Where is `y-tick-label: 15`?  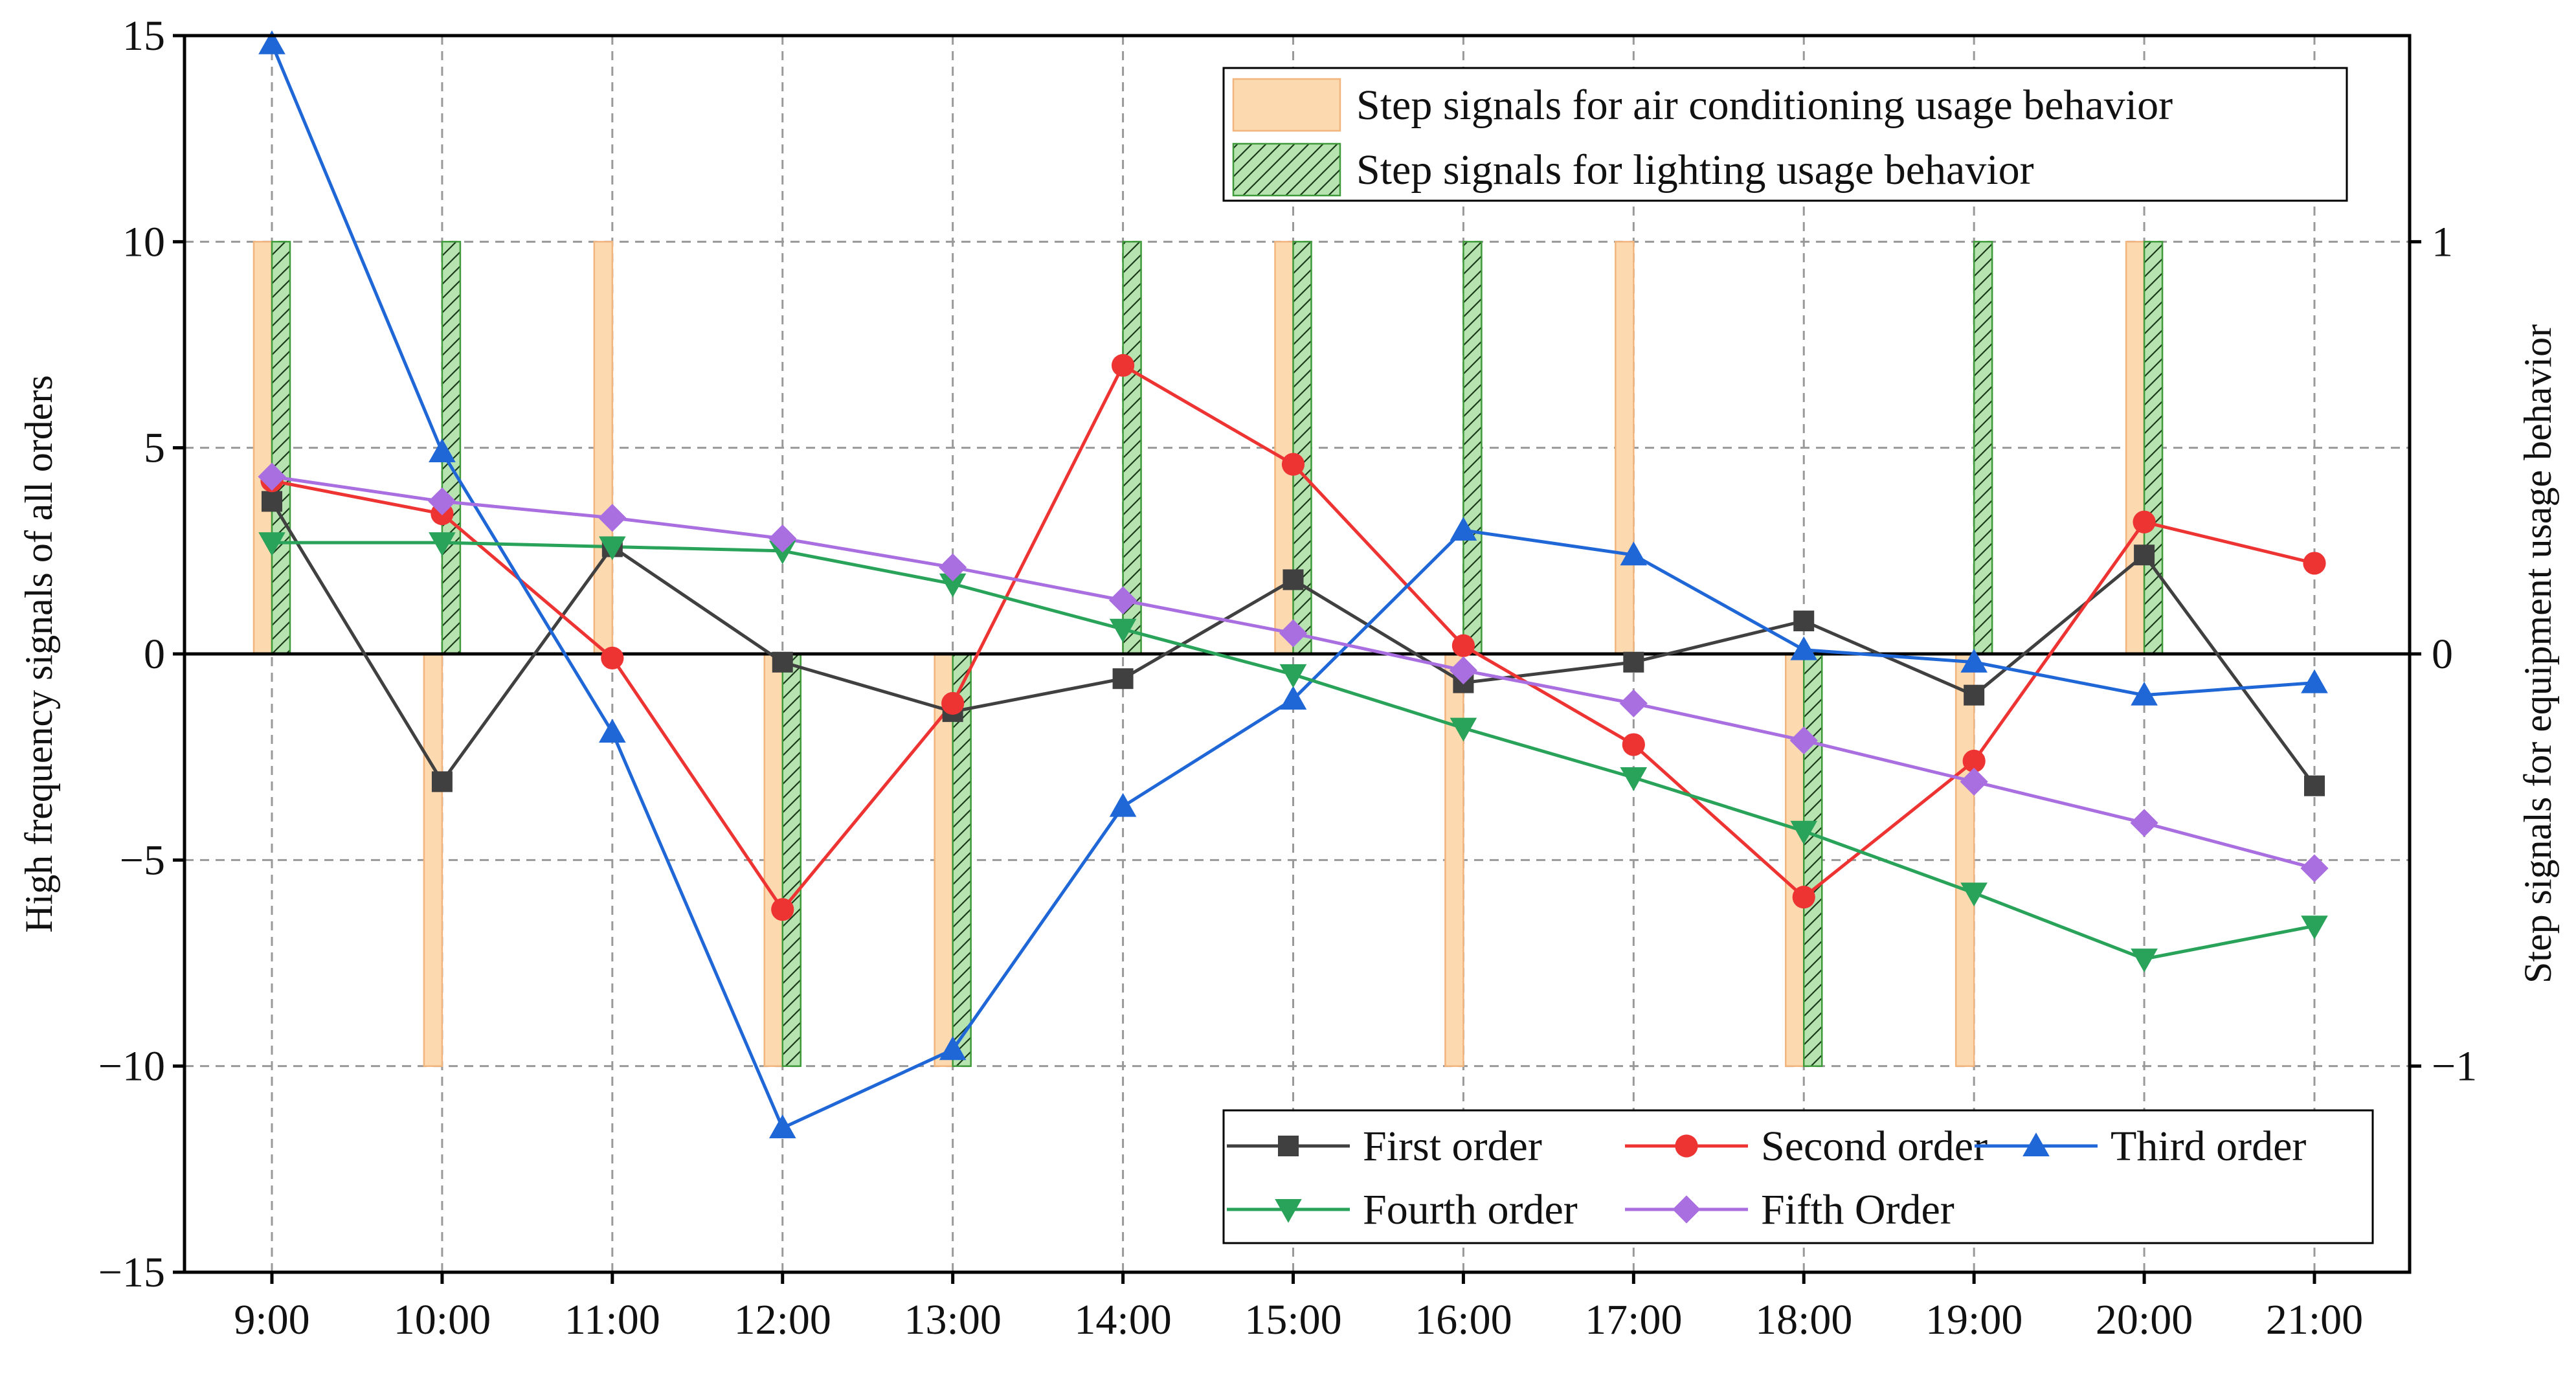 y-tick-label: 15 is located at coordinates (143, 36).